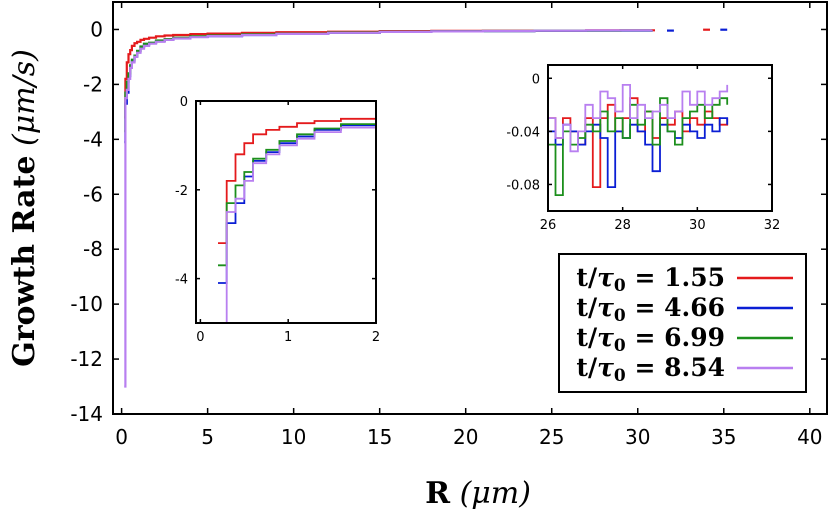 This screenshot has height=518, width=830. What do you see at coordinates (697, 225) in the screenshot?
I see `inset-right-x-tick-label: 30` at bounding box center [697, 225].